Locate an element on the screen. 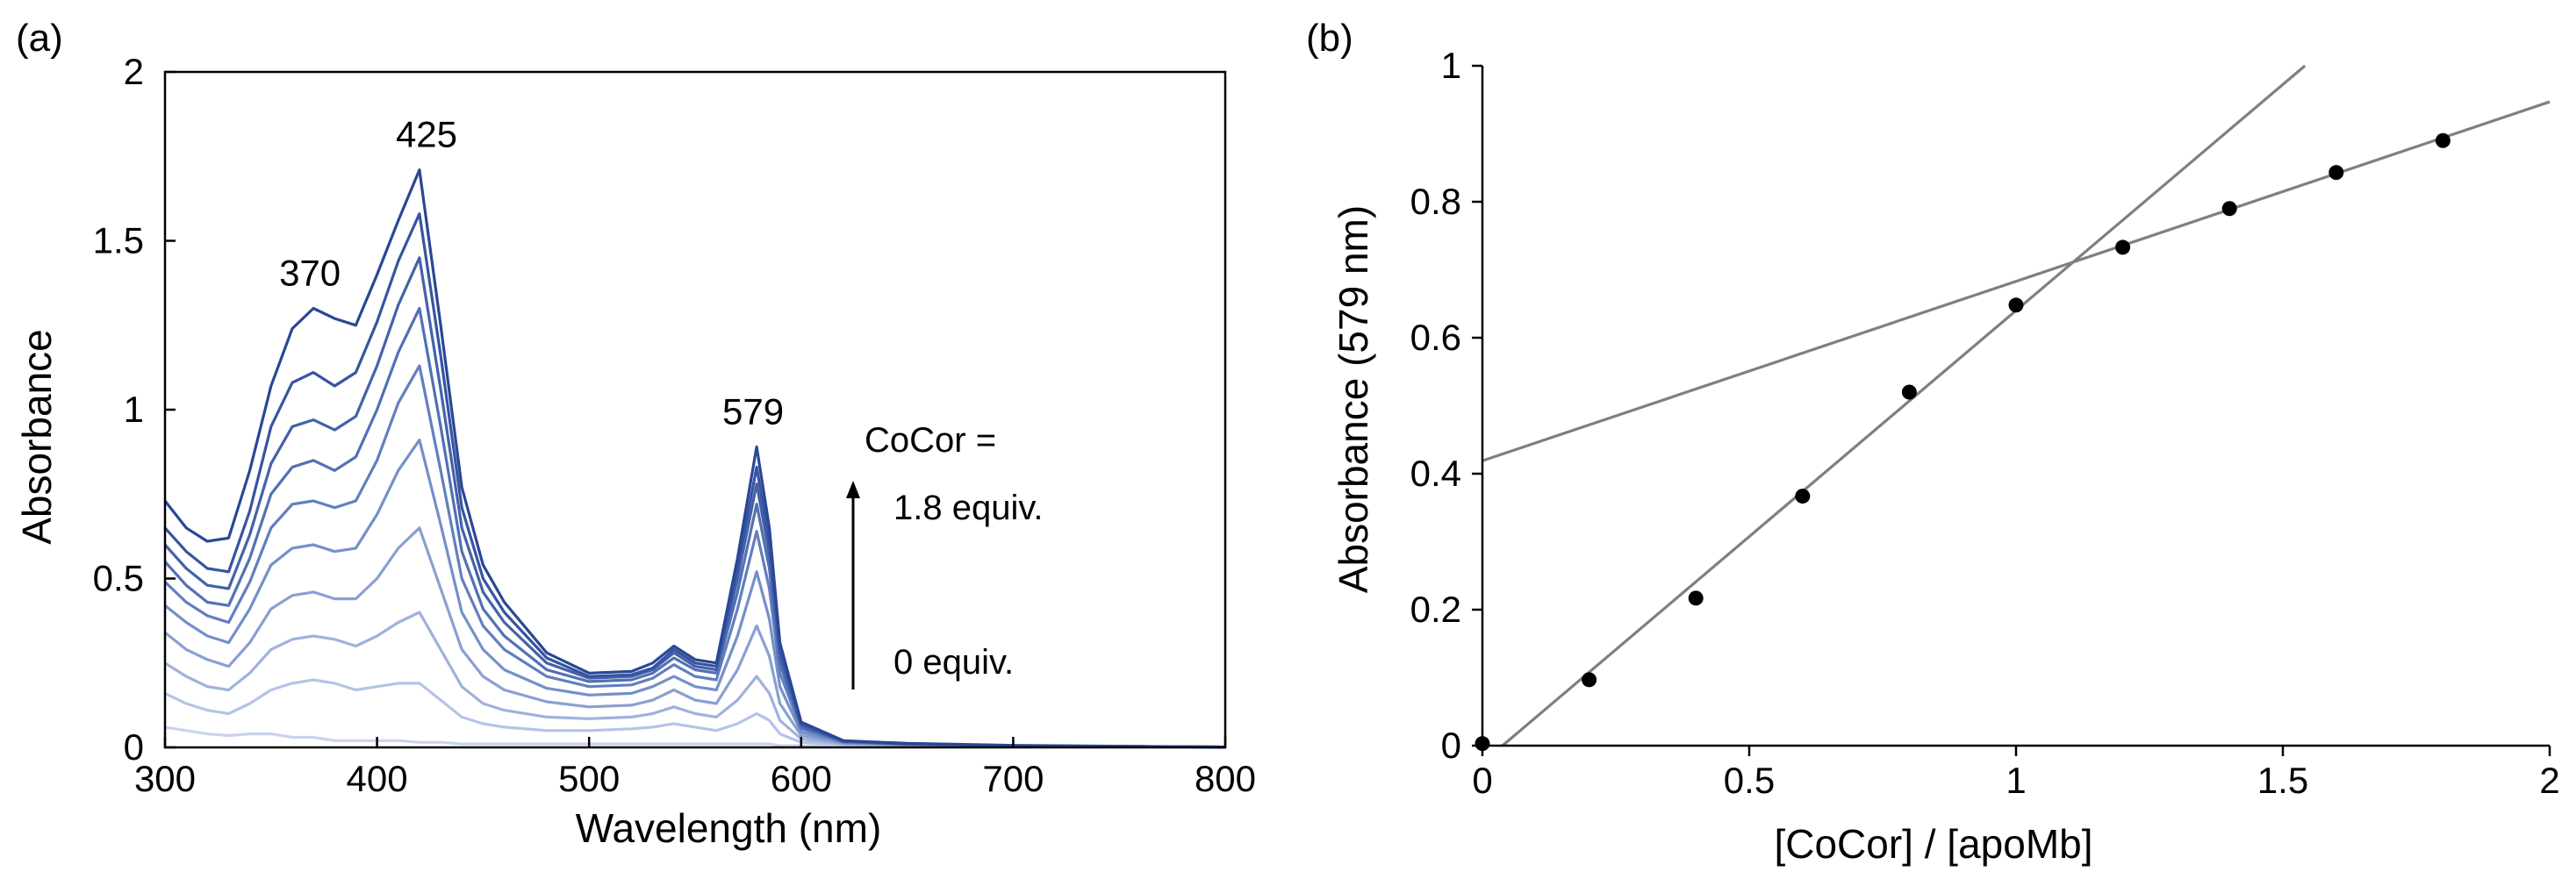 The image size is (2576, 886). peak-label-370: 370 is located at coordinates (310, 273).